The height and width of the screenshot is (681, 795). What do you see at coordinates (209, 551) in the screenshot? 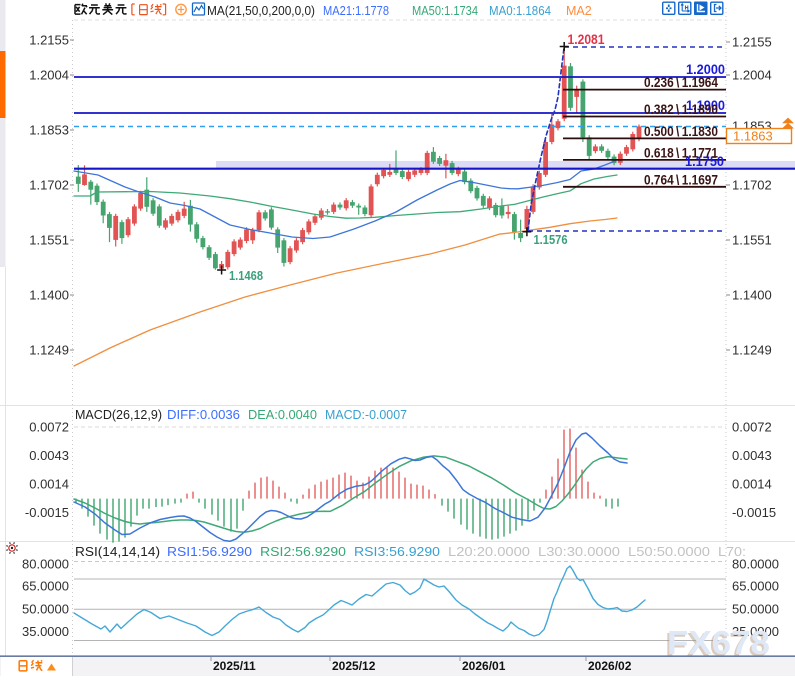
I see `svg-text: RSI1:56.9290` at bounding box center [209, 551].